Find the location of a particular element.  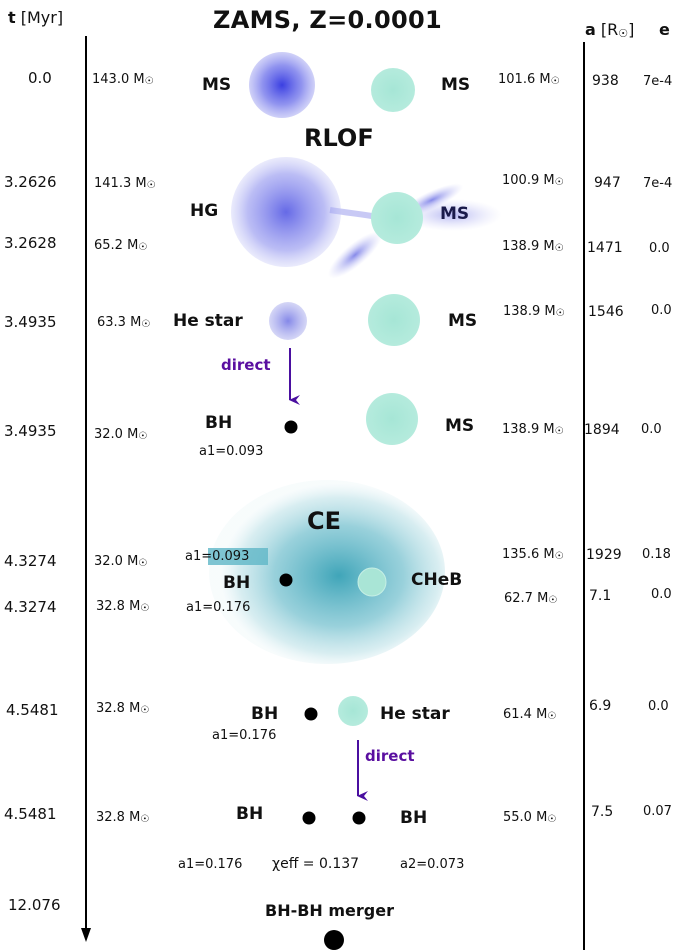

secondary-mass: 101.6 M☉ is located at coordinates (529, 79).